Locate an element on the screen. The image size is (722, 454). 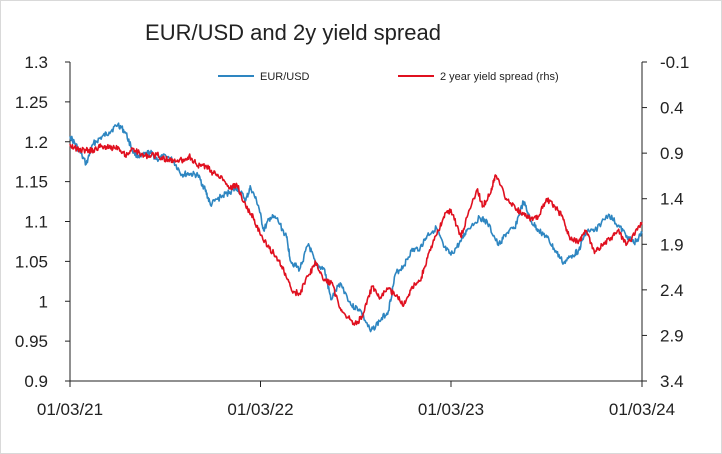
y-right-tick-label: 2.9 is located at coordinates (672, 335).